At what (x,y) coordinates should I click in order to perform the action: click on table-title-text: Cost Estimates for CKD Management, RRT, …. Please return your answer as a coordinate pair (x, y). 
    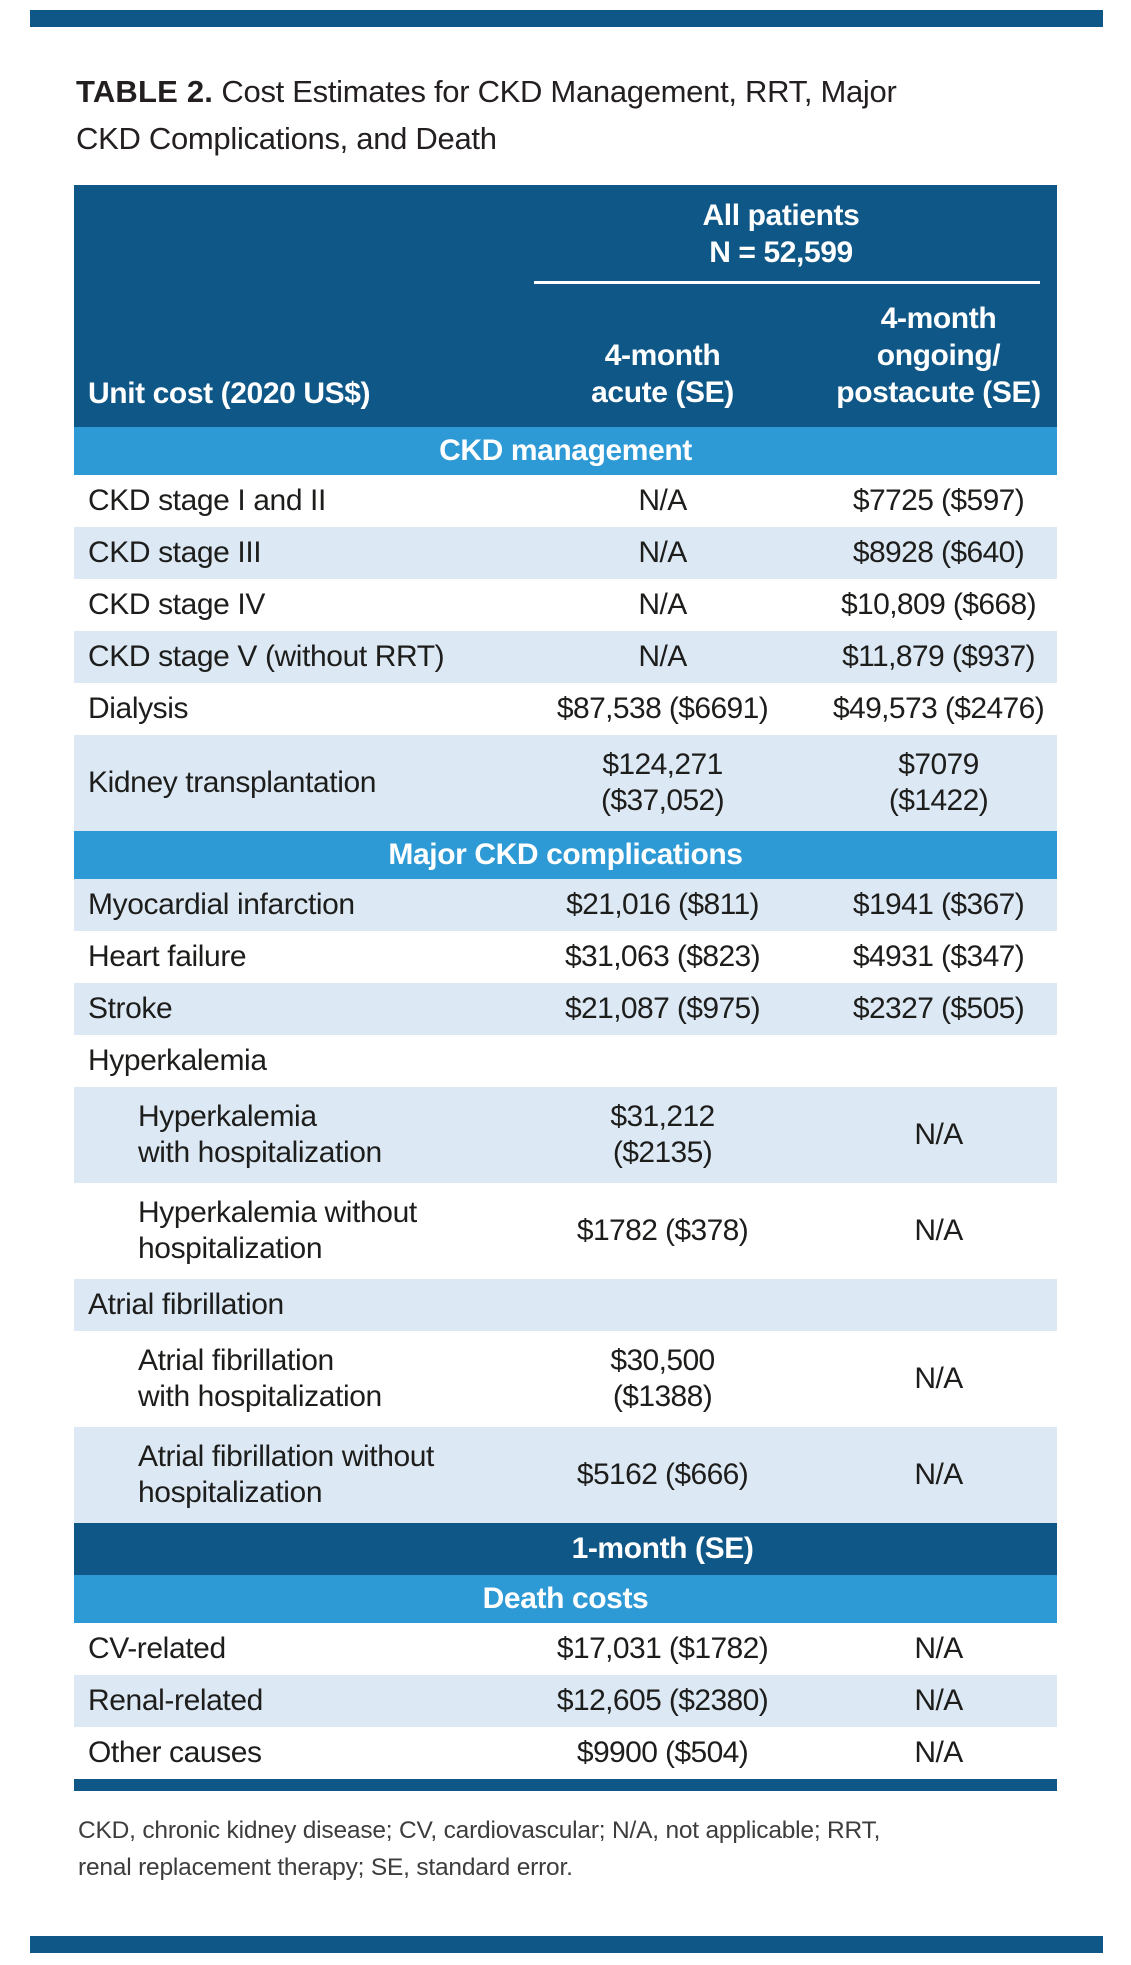
    Looking at the image, I should click on (486, 115).